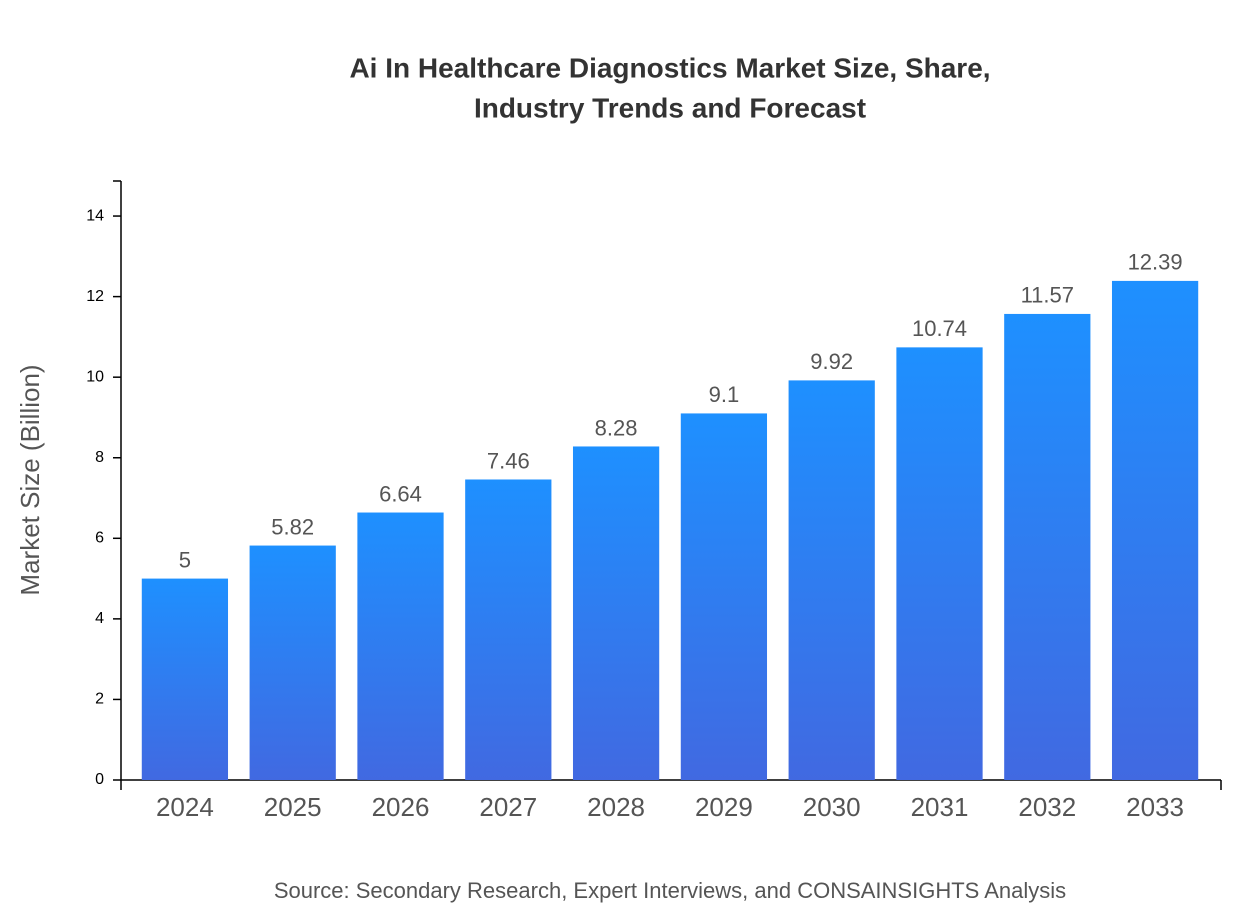 Image resolution: width=1260 pixels, height=920 pixels. I want to click on x-tick-label: 2024, so click(185, 807).